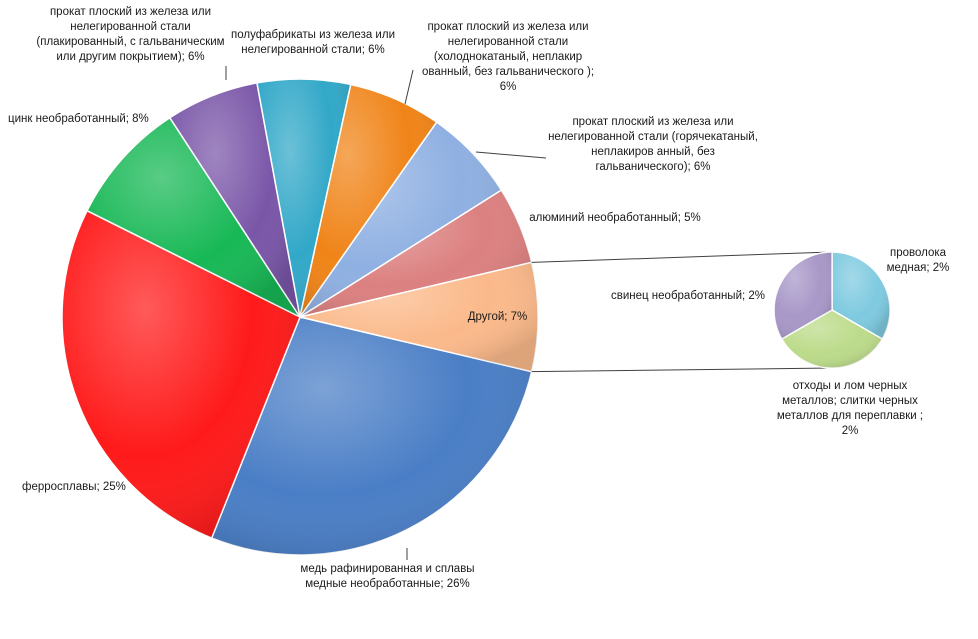 Image resolution: width=978 pixels, height=639 pixels. Describe the element at coordinates (419, 317) in the screenshot. I see `pie-slice-shading-other` at that location.